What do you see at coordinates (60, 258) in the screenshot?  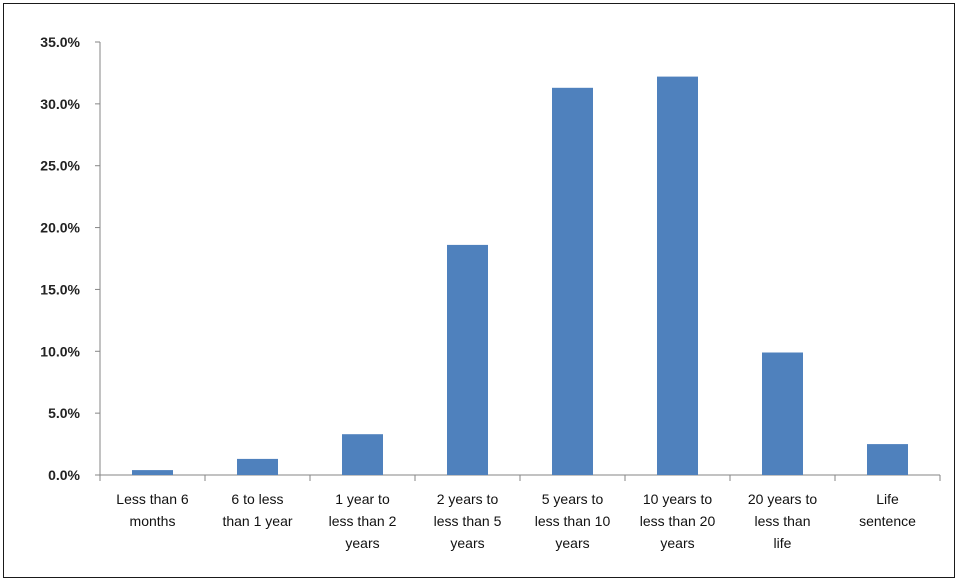 I see `y-tick-labels: 0.0% 5.0% 10.0% 15.0% 20.0% 25.0% 30.0% 35.0%` at bounding box center [60, 258].